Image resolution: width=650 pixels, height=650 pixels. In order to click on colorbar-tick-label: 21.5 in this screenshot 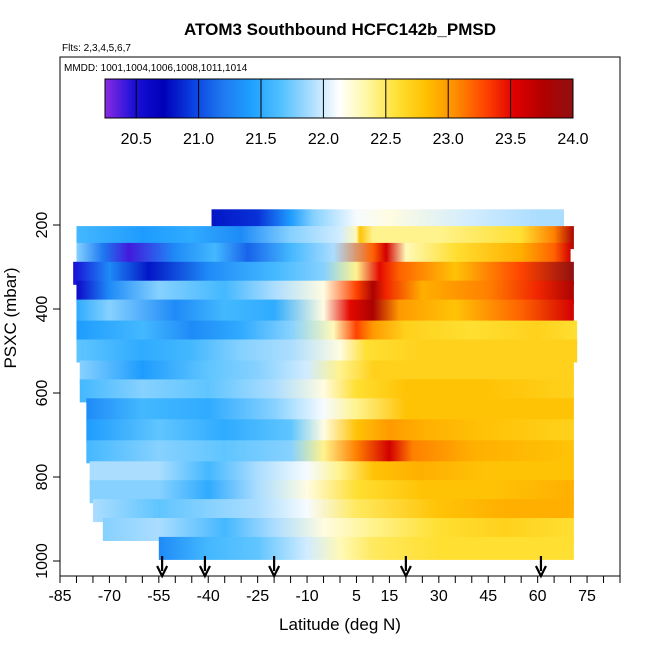, I will do `click(260, 139)`.